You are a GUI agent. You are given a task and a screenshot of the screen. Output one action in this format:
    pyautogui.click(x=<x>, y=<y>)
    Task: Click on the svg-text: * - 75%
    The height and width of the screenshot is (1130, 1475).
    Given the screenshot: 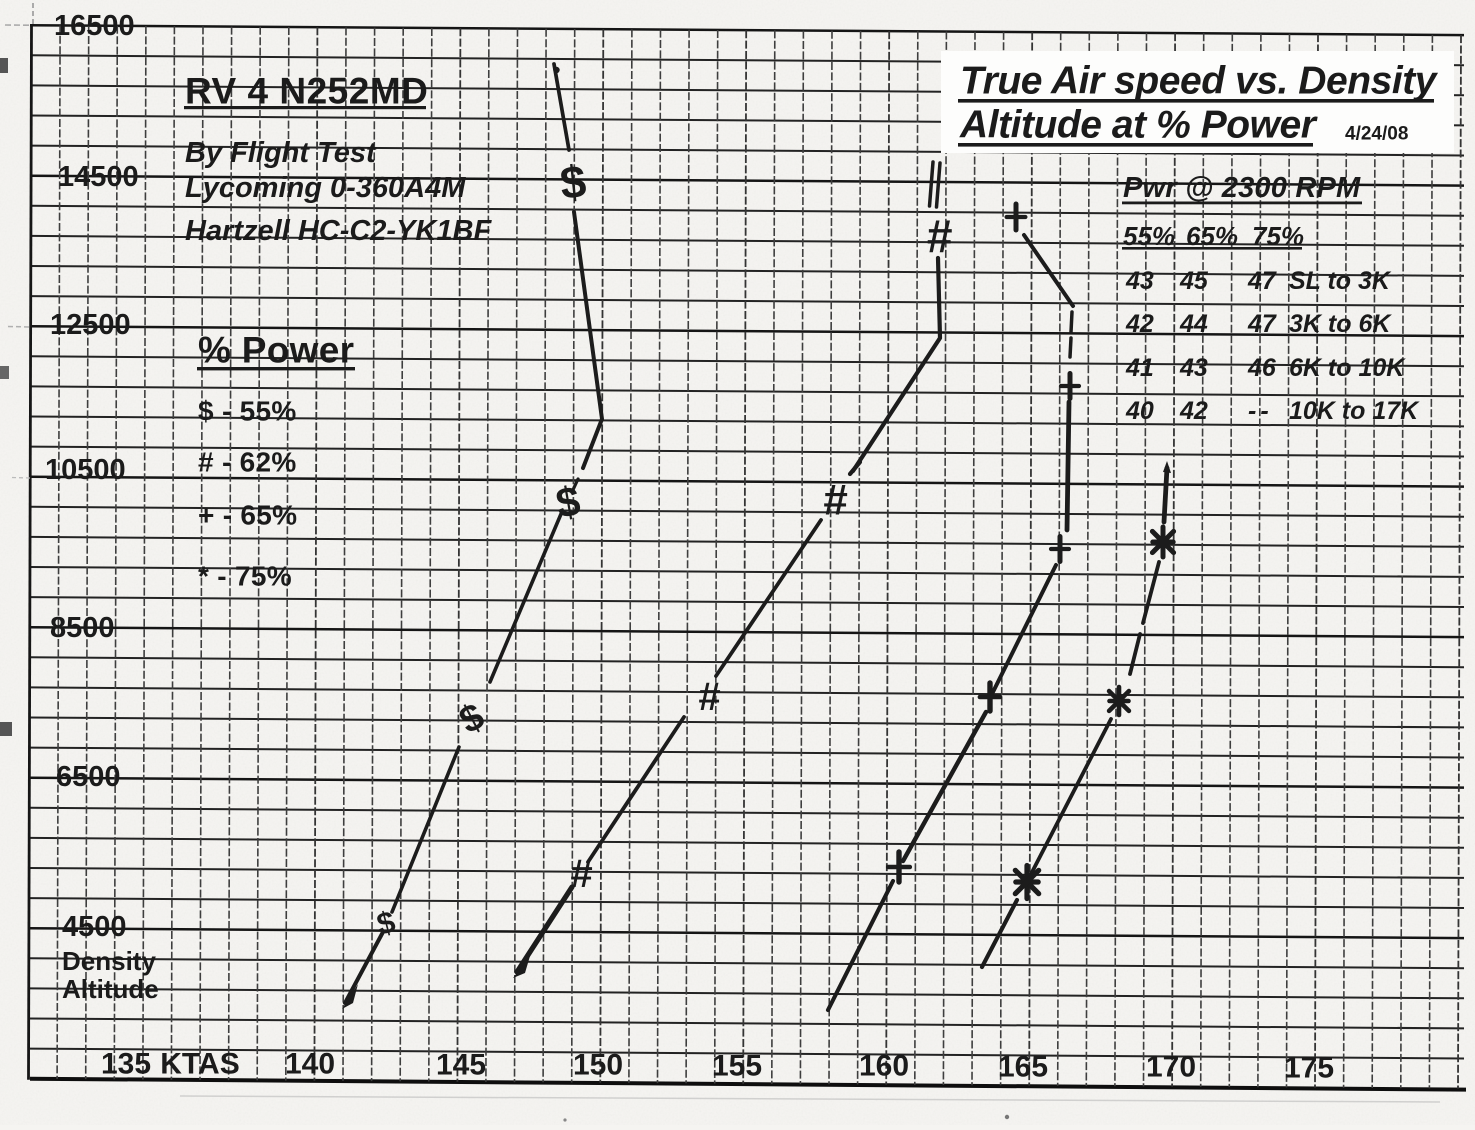 What is the action you would take?
    pyautogui.click(x=245, y=576)
    